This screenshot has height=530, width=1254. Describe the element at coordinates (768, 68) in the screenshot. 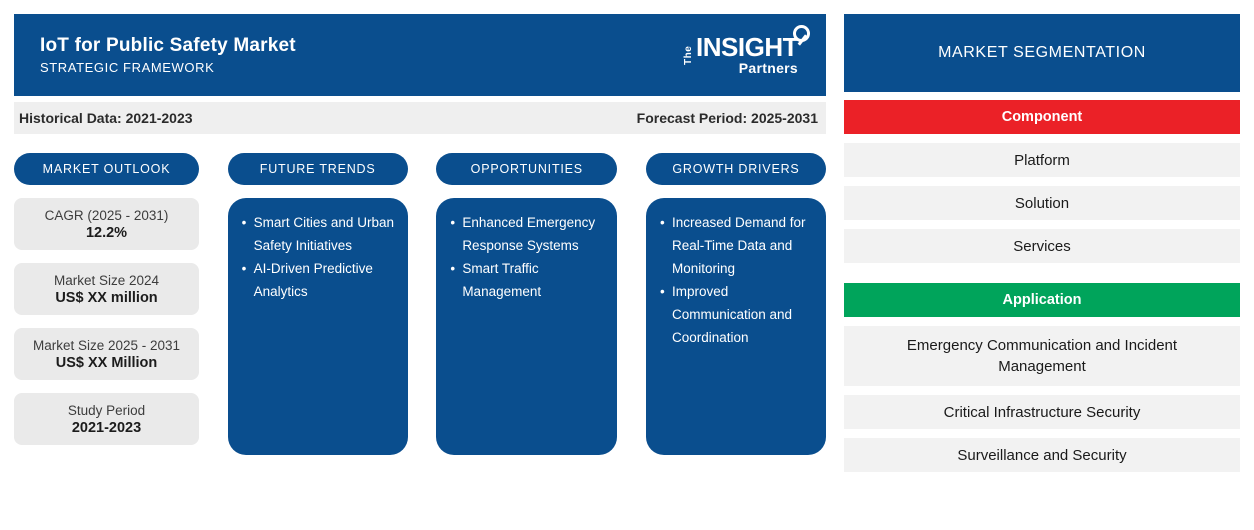

I see `logo-partners-text: Partners` at that location.